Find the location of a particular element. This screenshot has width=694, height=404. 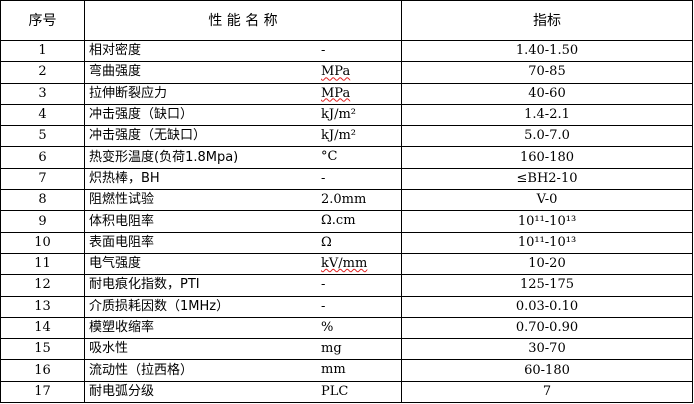

property-cell: 阻燃性试验 2.0mm is located at coordinates (243, 200).